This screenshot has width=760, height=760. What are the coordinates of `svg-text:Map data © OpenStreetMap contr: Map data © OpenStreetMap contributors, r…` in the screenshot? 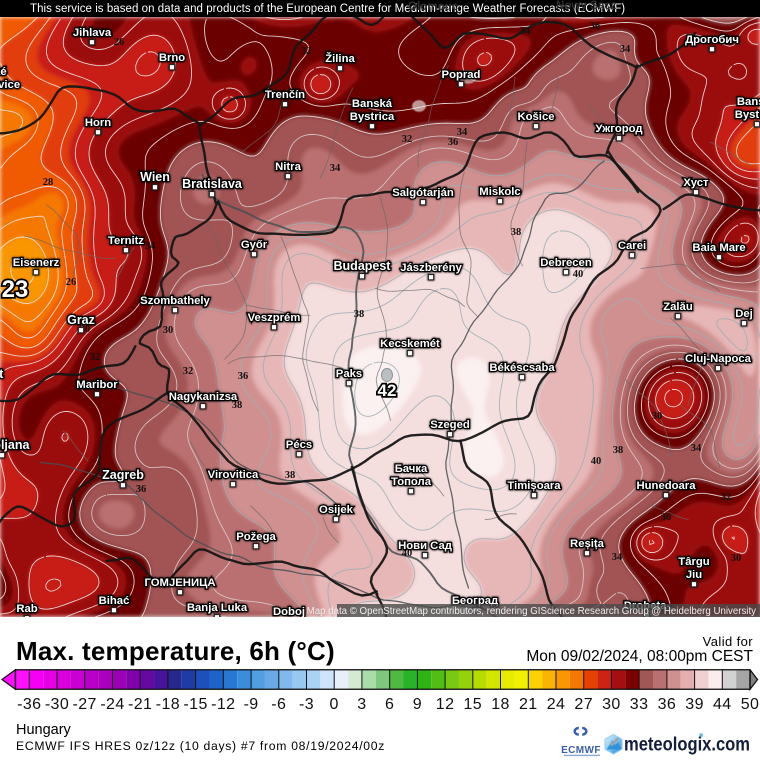 It's located at (532, 611).